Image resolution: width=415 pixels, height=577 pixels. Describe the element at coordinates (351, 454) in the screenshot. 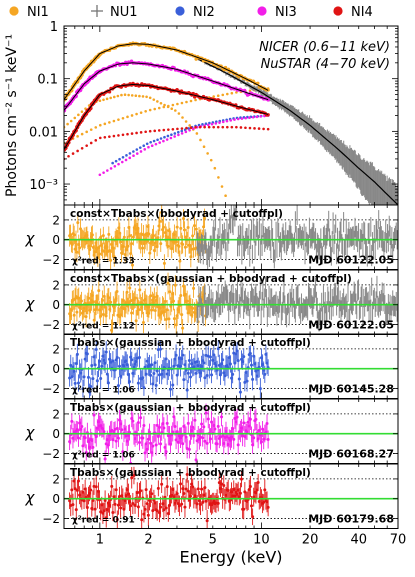

I see `residual-mjd-label: MJD 60168.27` at that location.